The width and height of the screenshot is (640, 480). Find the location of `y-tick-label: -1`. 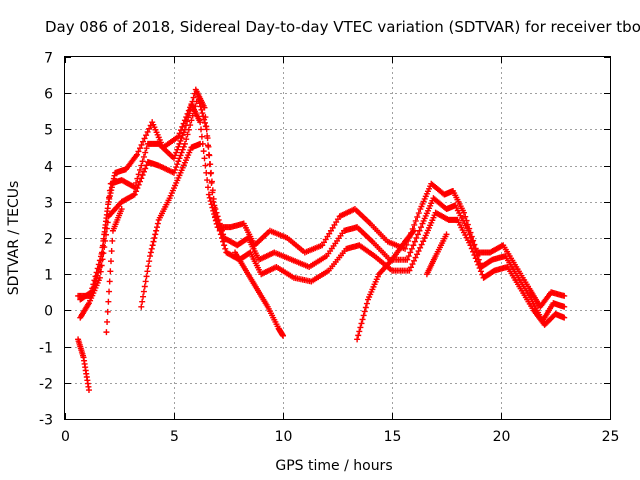

y-tick-label: -1 is located at coordinates (46, 349).